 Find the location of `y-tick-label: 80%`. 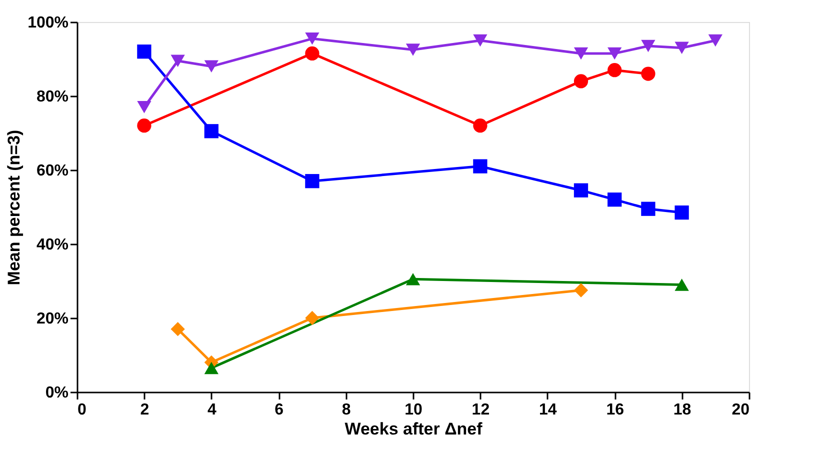

y-tick-label: 80% is located at coordinates (52, 97).